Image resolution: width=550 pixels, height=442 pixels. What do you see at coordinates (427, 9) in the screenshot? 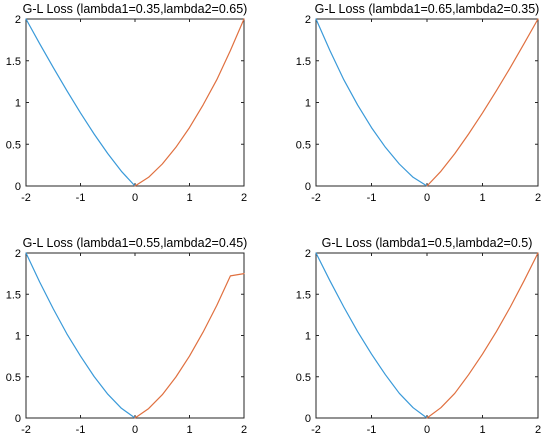
I see `chart-title: G-L Loss (lambda1=0.65,lambda2=0.35)` at bounding box center [427, 9].